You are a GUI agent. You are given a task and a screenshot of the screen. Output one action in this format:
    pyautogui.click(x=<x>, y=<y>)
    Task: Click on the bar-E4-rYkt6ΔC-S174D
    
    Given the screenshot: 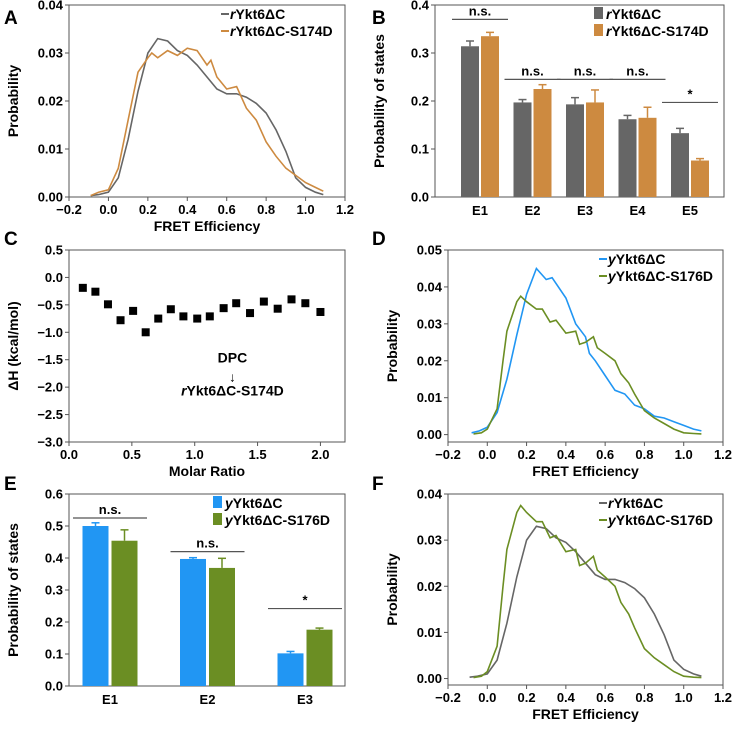 What is the action you would take?
    pyautogui.click(x=647, y=157)
    